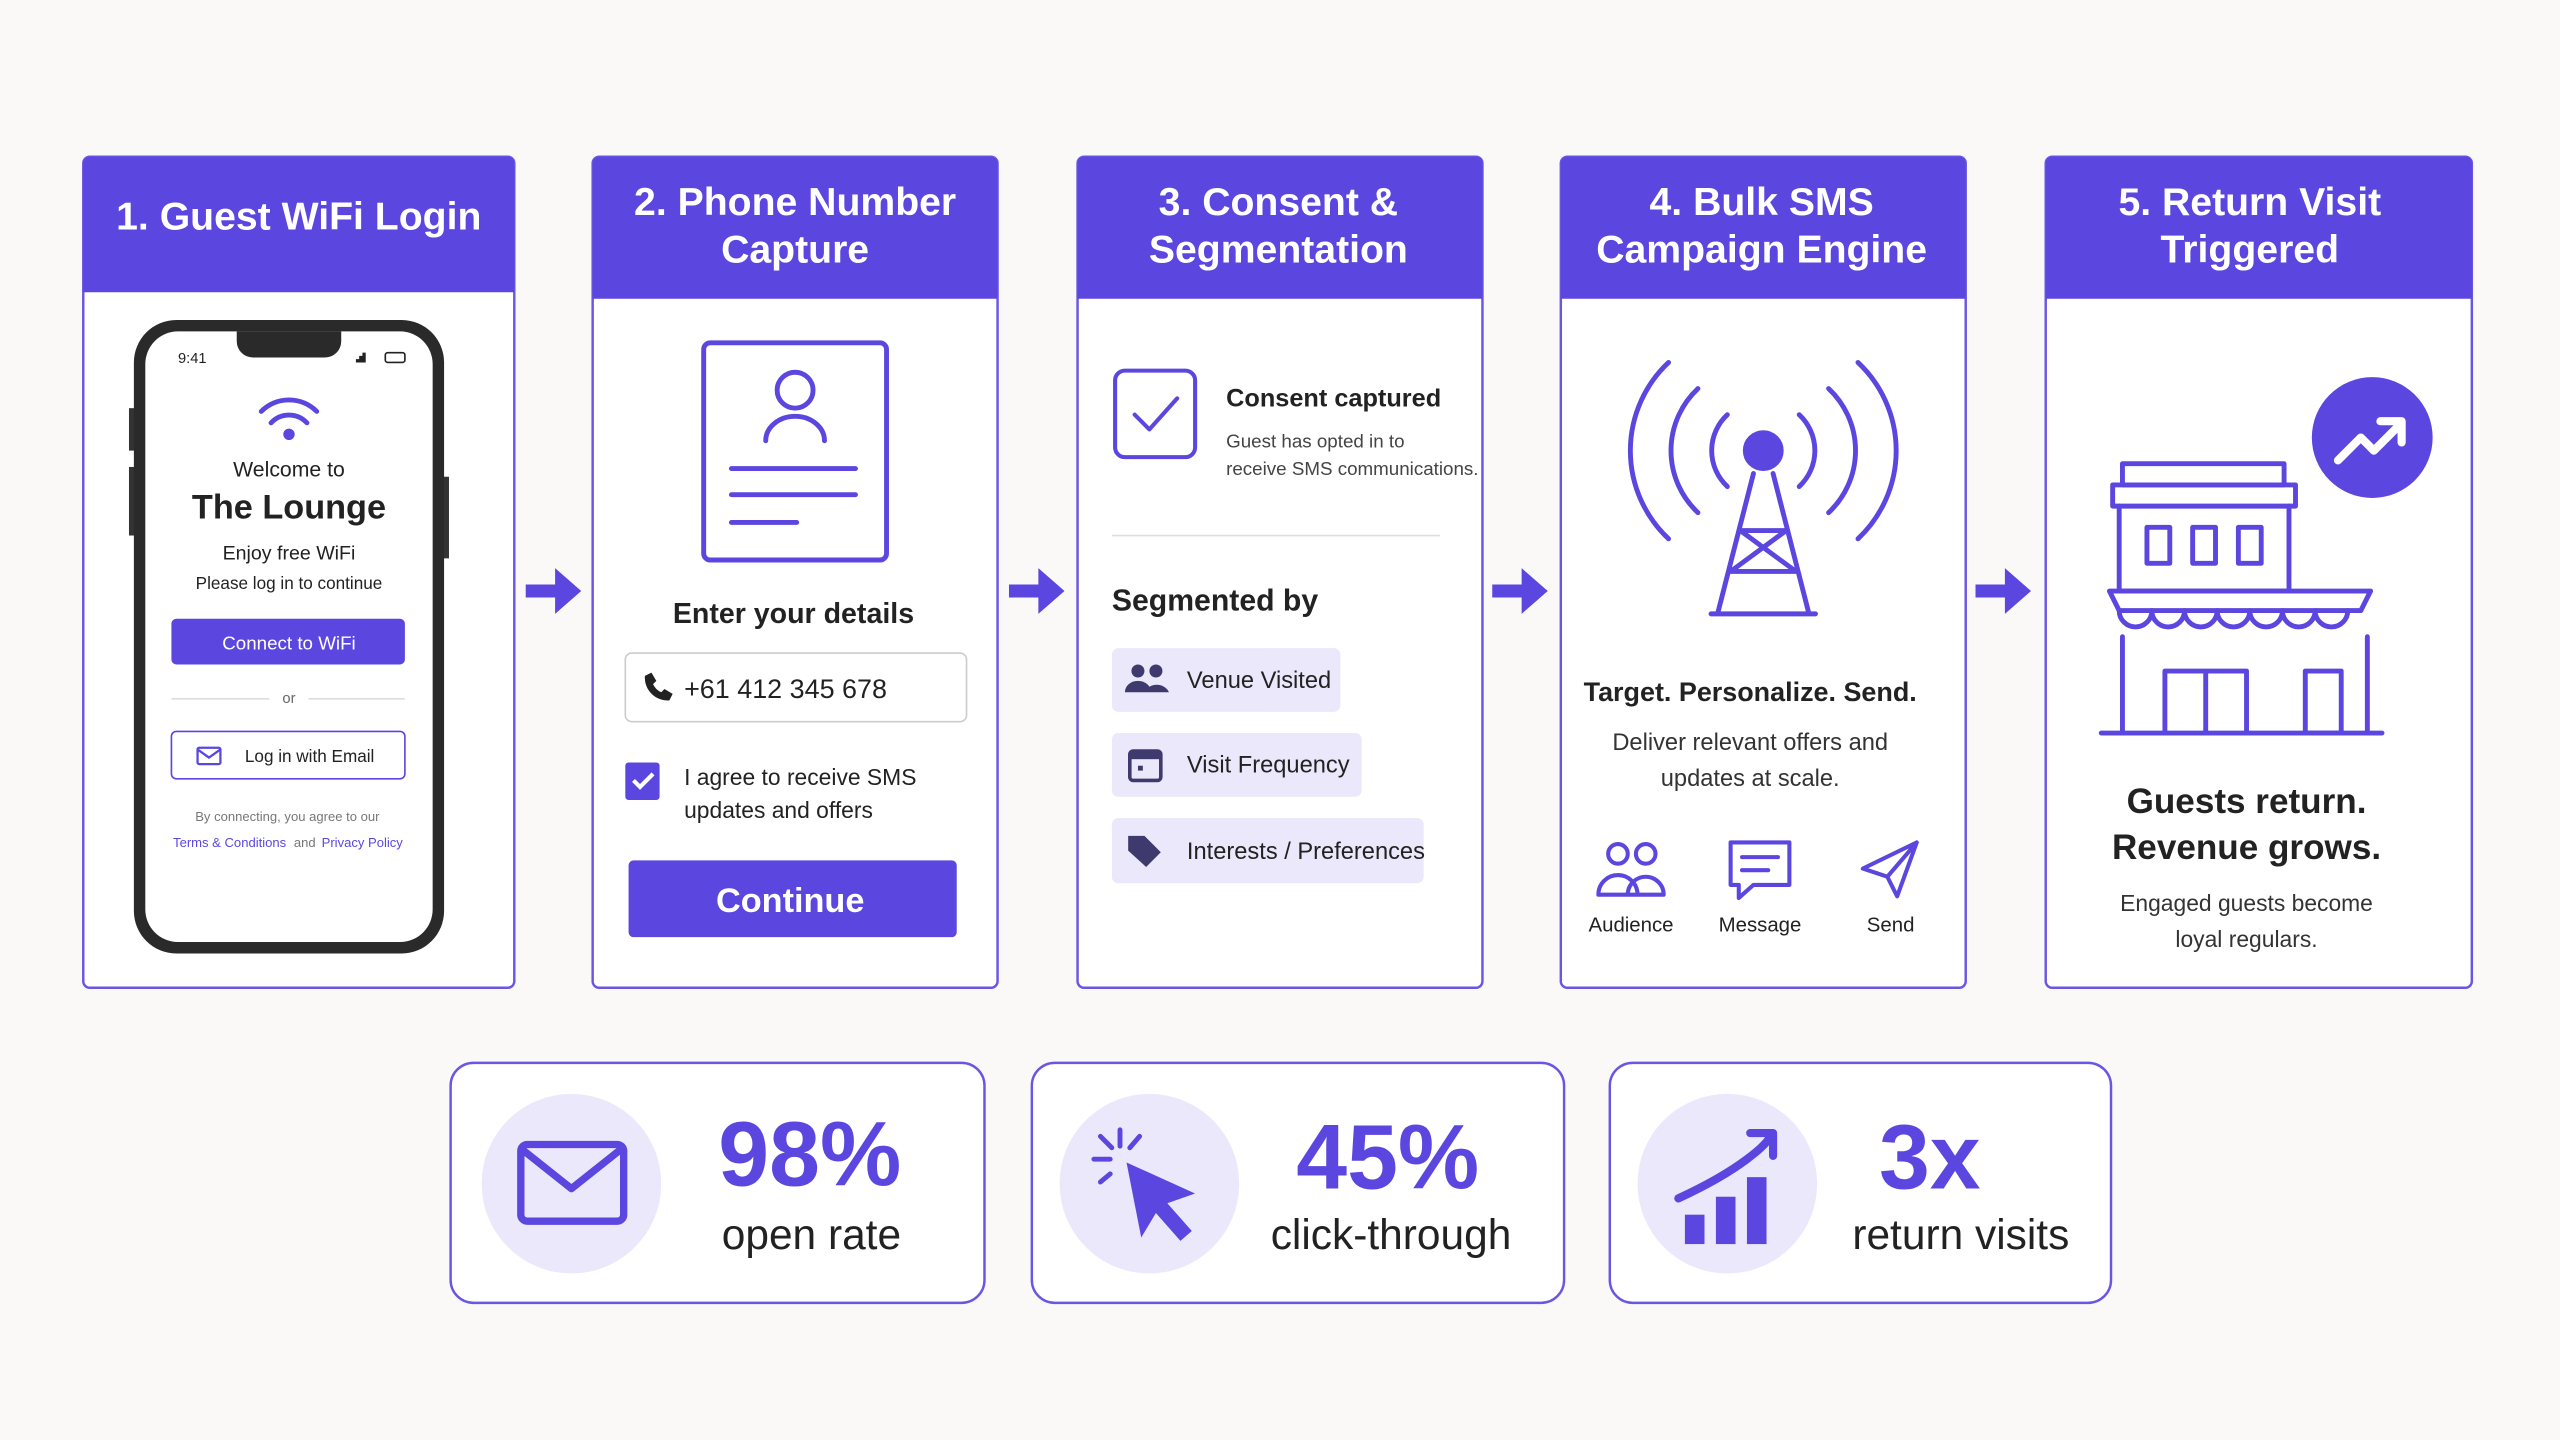 The width and height of the screenshot is (2560, 1440). I want to click on stat-value: 45%, so click(1387, 1158).